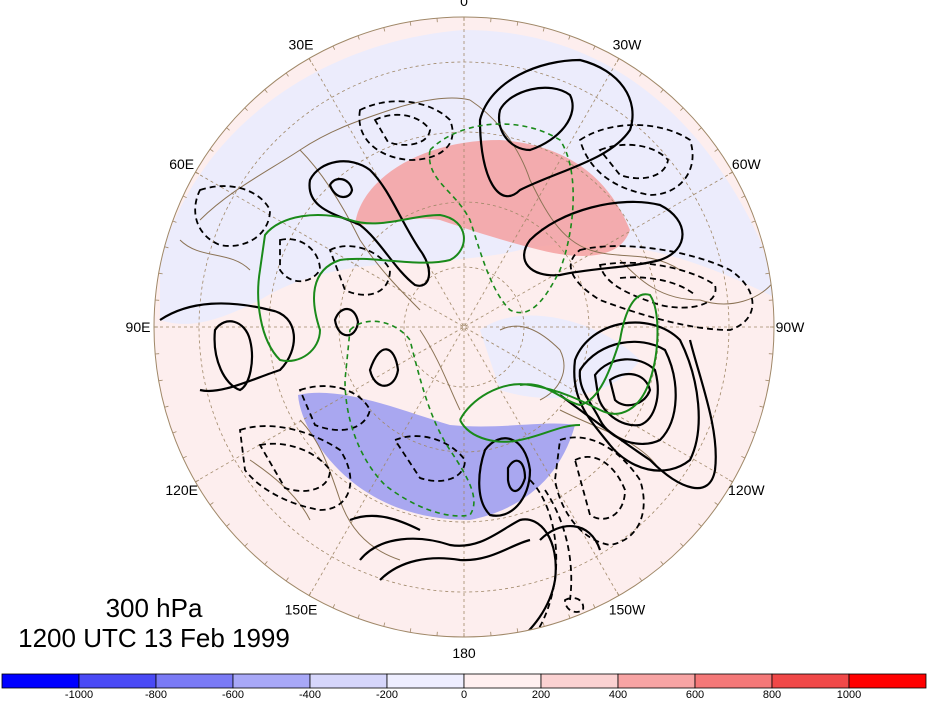  I want to click on longitude-label: 120E, so click(181, 490).